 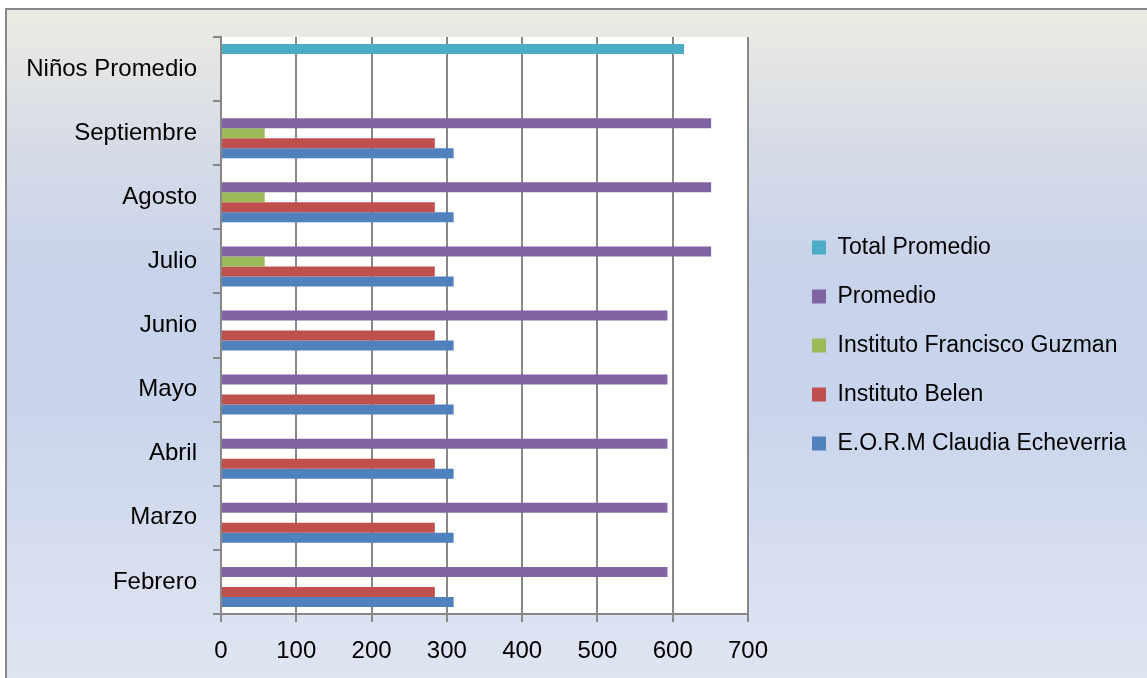 What do you see at coordinates (597, 650) in the screenshot?
I see `x-tick-label: 500` at bounding box center [597, 650].